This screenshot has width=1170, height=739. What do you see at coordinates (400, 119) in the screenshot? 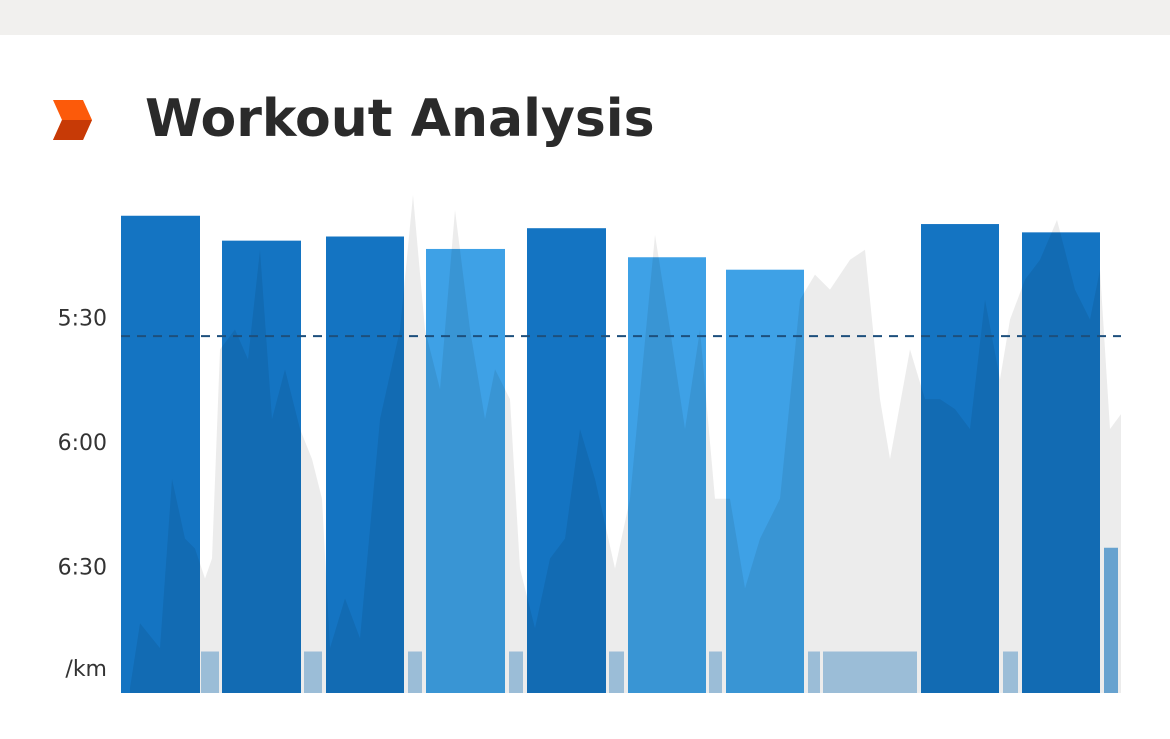
I see `chart-title: Workout Analysis` at bounding box center [400, 119].